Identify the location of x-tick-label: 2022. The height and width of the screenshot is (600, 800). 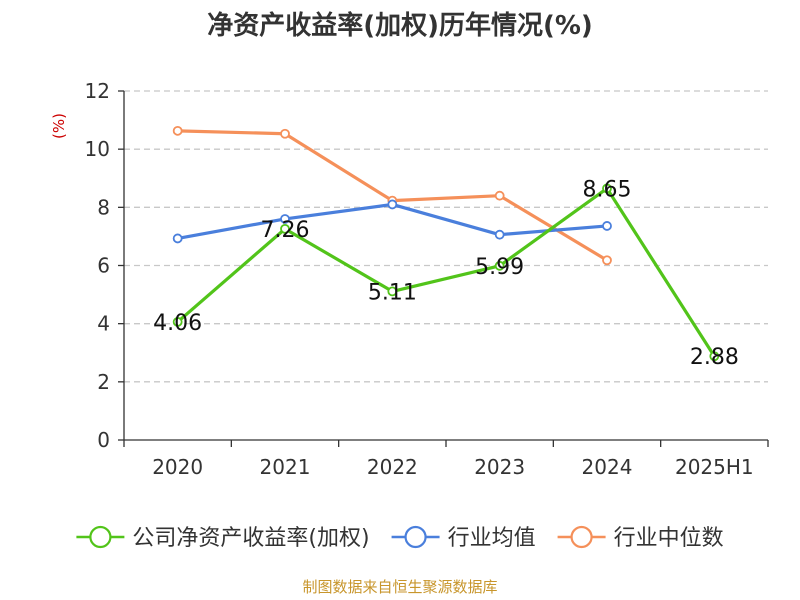
(392, 467).